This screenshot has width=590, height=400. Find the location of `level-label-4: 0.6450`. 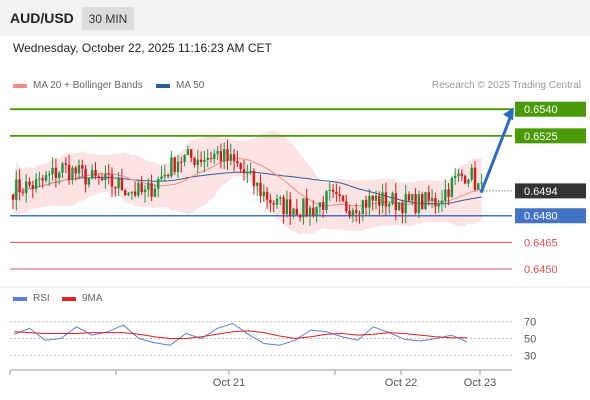

level-label-4: 0.6450 is located at coordinates (541, 270).